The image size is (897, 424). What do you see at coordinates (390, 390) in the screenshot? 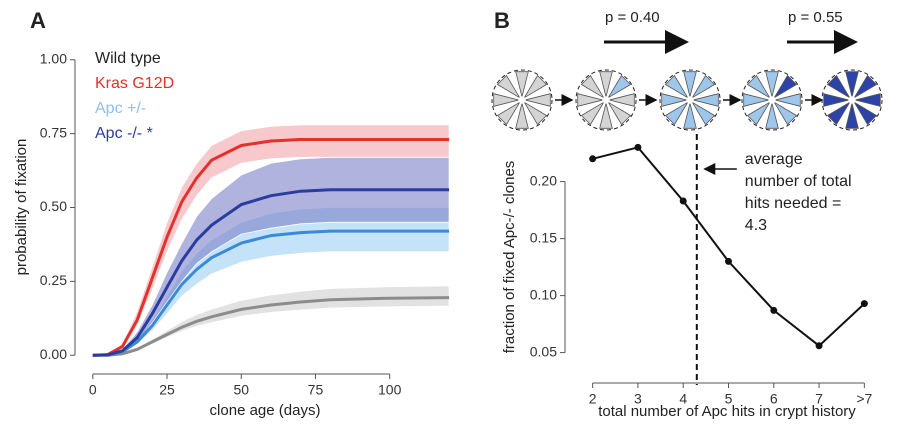
I see `x-tick-label: 100` at bounding box center [390, 390].